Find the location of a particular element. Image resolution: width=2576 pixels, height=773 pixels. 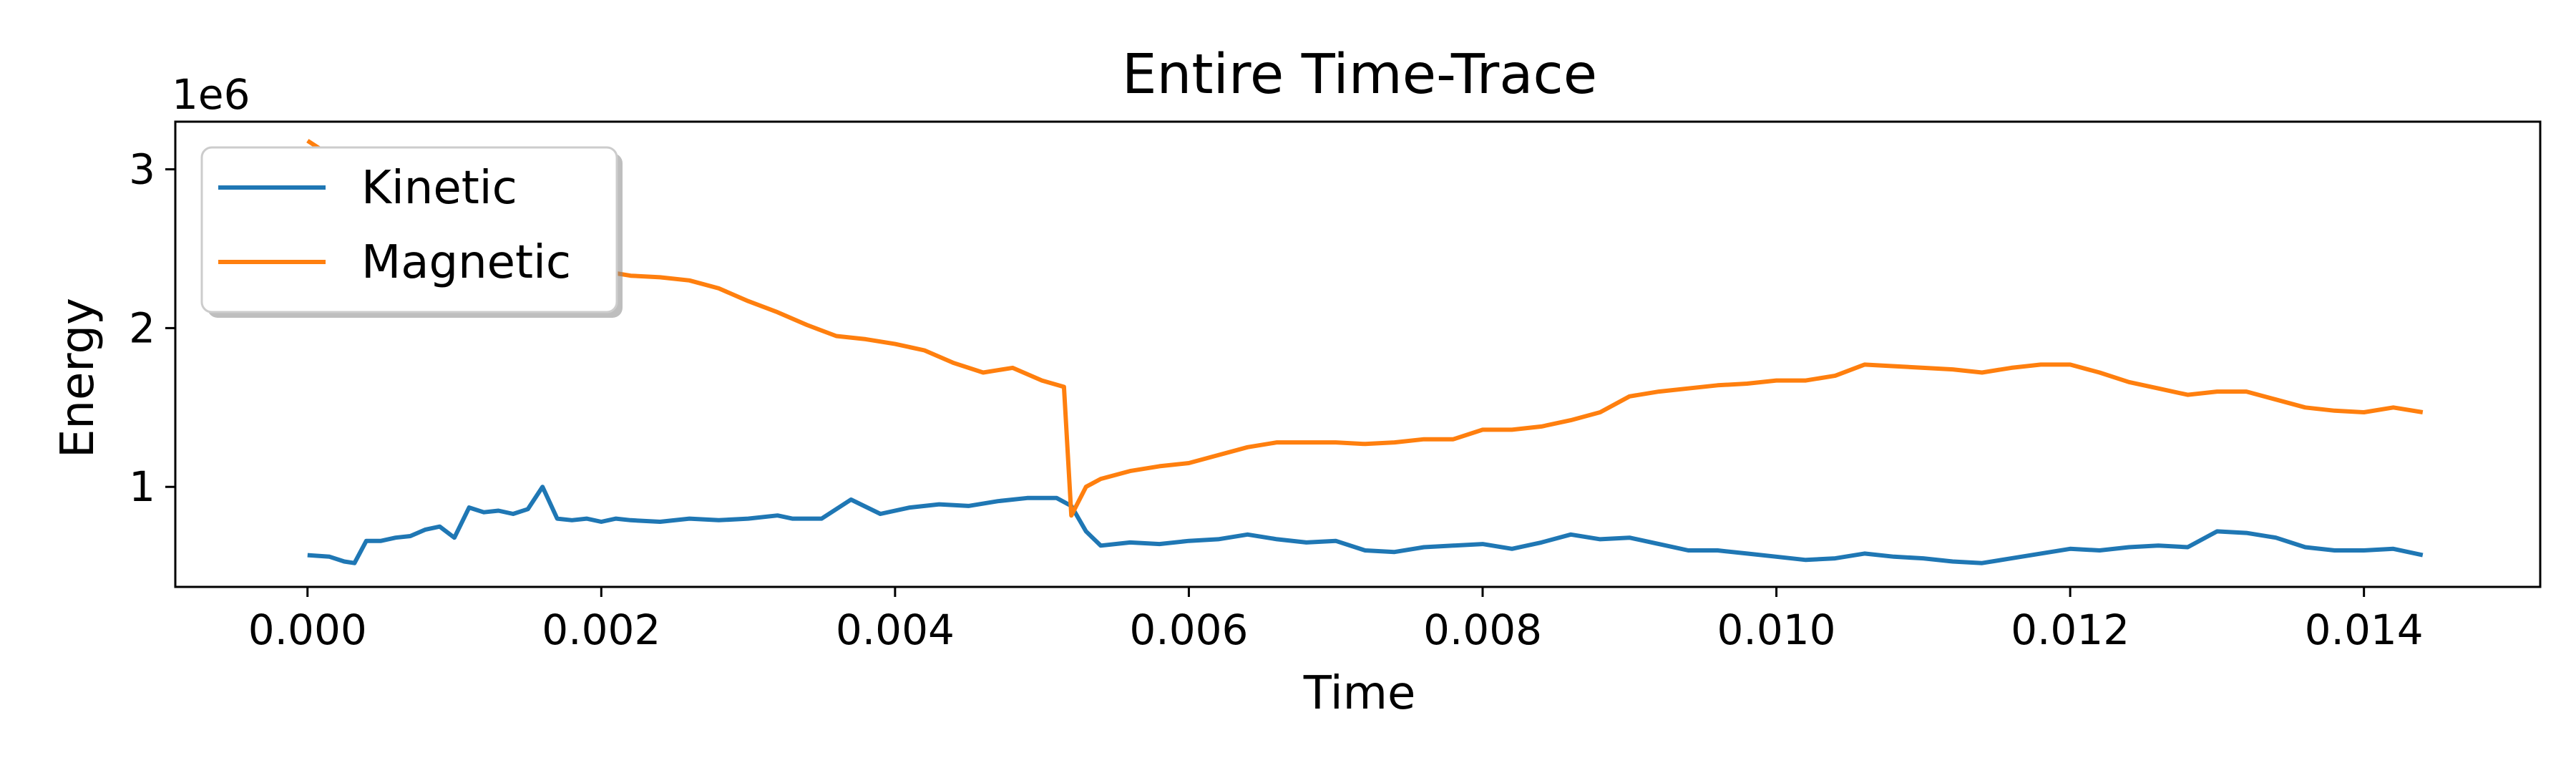

x-tick-label: 0.010 is located at coordinates (1776, 630).